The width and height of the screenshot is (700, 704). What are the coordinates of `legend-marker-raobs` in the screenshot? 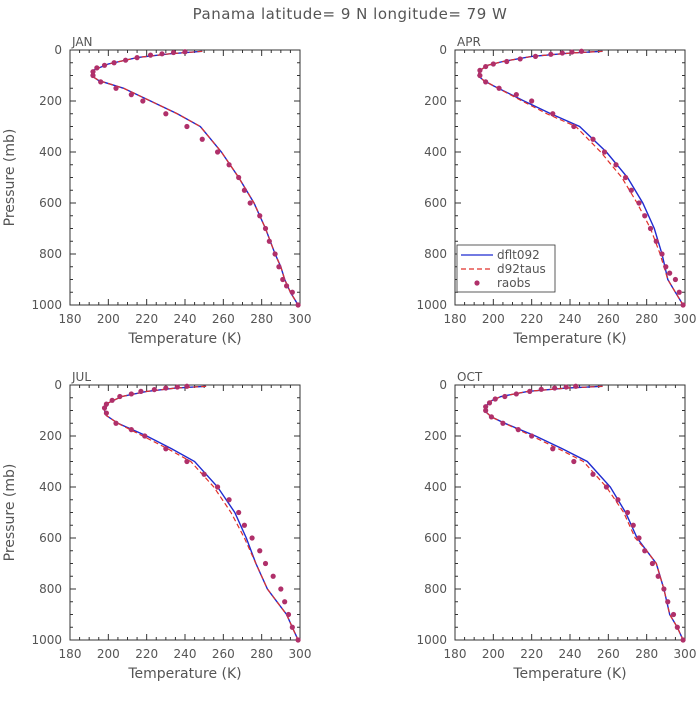 It's located at (477, 283).